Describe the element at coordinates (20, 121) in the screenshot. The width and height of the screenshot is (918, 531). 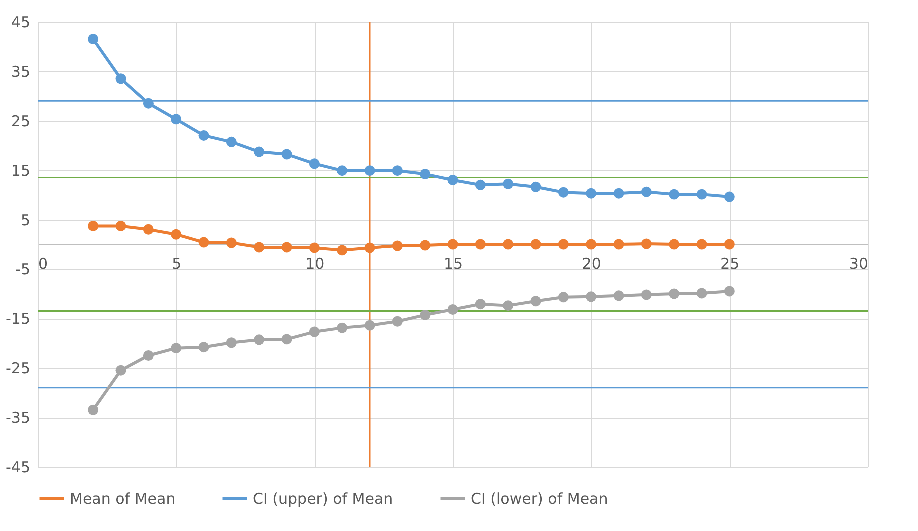
I see `y-tick-label: 25` at that location.